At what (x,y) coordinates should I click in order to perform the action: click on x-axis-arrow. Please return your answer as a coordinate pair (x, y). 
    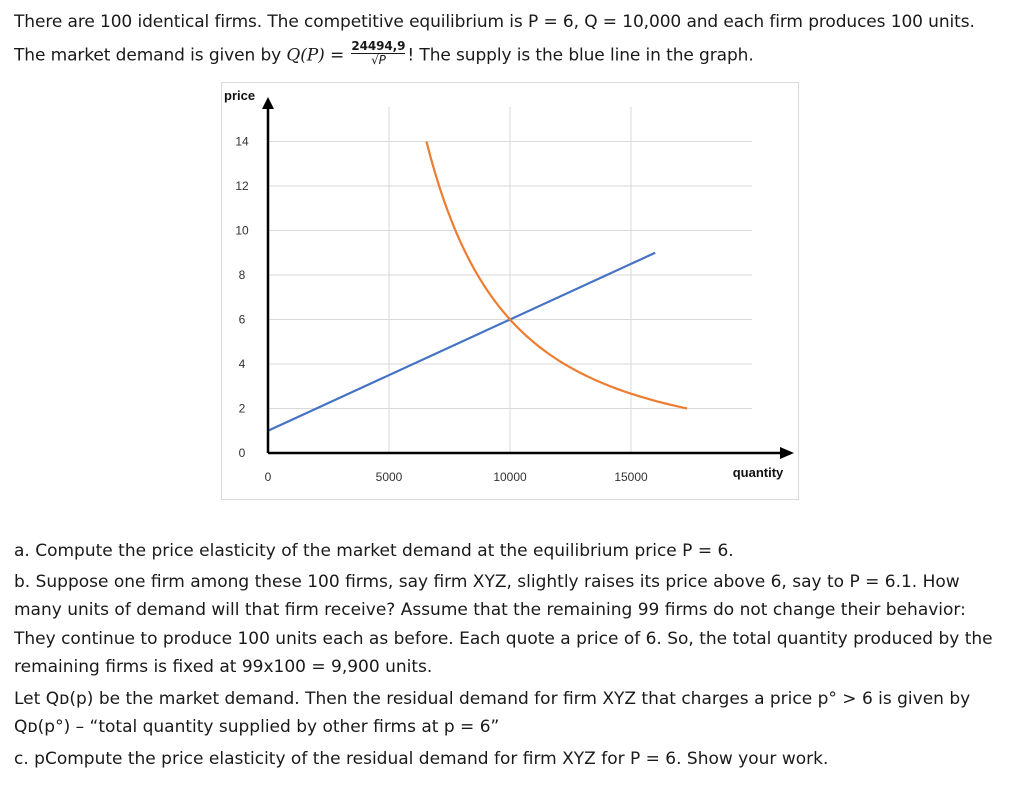
    Looking at the image, I should click on (787, 453).